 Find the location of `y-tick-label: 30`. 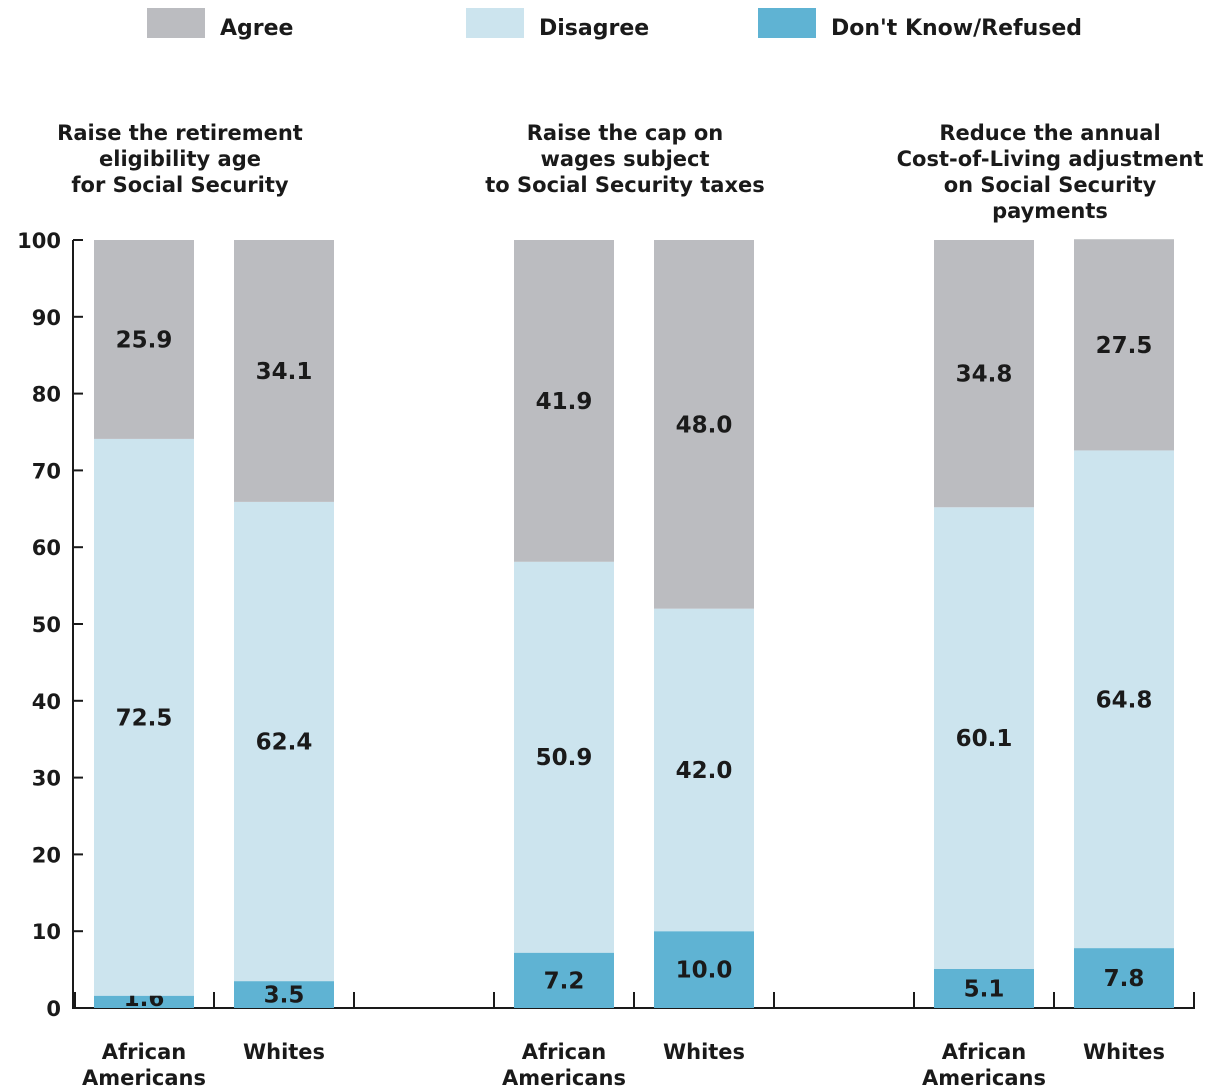

y-tick-label: 30 is located at coordinates (46, 779).